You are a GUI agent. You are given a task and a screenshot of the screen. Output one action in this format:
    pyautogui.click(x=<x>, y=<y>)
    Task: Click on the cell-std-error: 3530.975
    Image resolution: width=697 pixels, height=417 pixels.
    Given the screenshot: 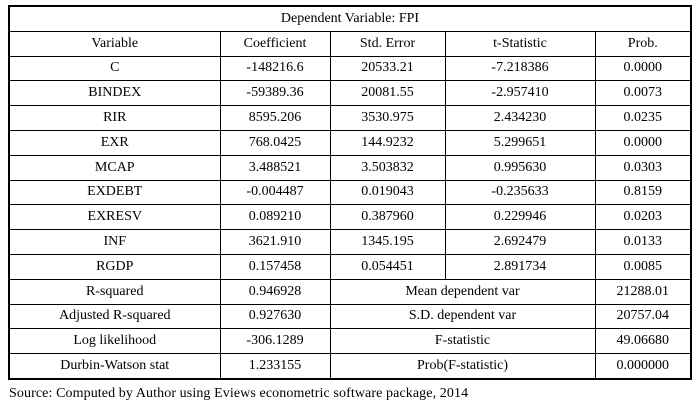 What is the action you would take?
    pyautogui.click(x=387, y=118)
    